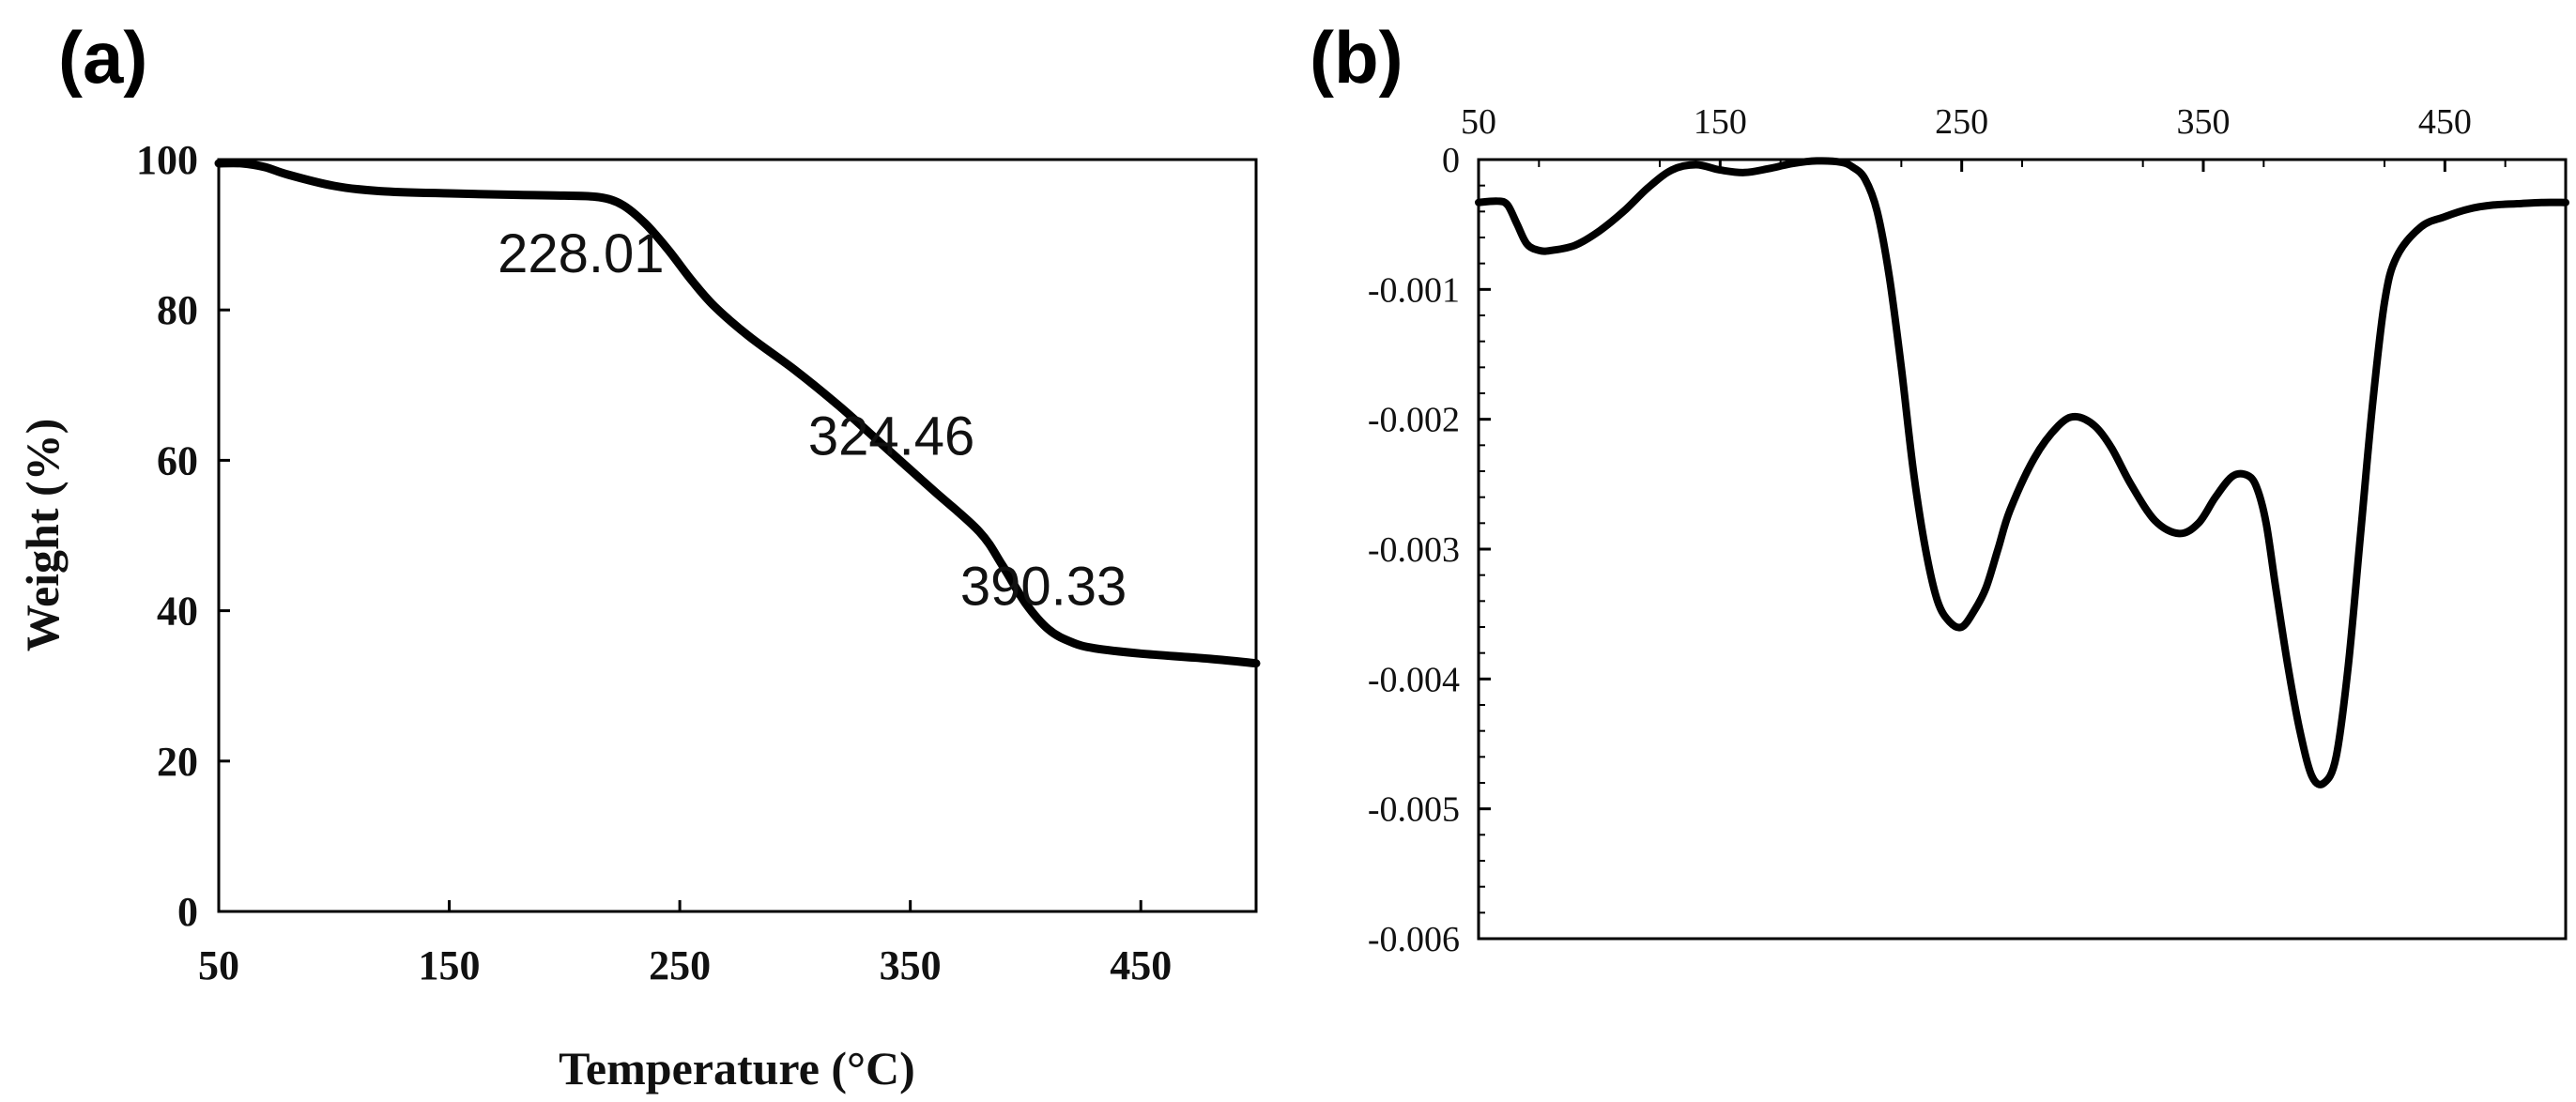  I want to click on y-tick-label-a: 0, so click(187, 912).